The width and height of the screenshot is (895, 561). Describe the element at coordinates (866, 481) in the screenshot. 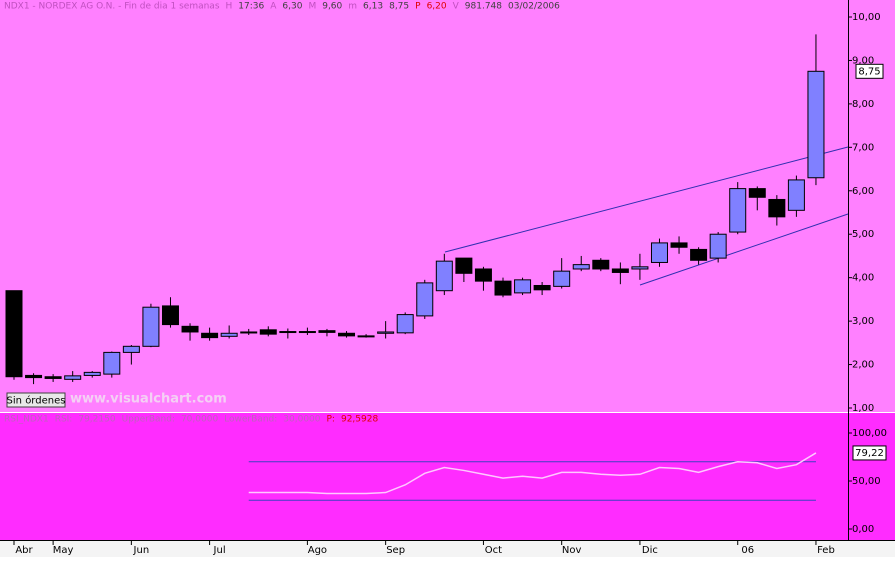

I see `y-tick-label: 50,00` at that location.